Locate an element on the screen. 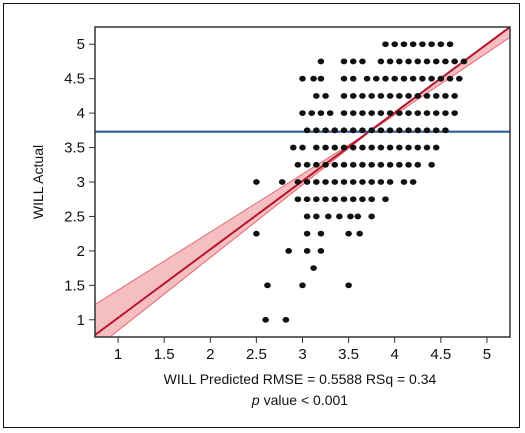  y-tick-label: 4.5 is located at coordinates (74, 79).